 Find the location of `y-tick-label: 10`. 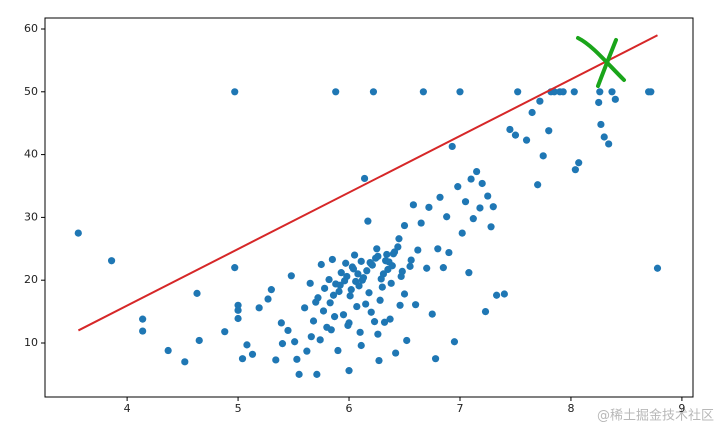

y-tick-label: 10 is located at coordinates (31, 342).